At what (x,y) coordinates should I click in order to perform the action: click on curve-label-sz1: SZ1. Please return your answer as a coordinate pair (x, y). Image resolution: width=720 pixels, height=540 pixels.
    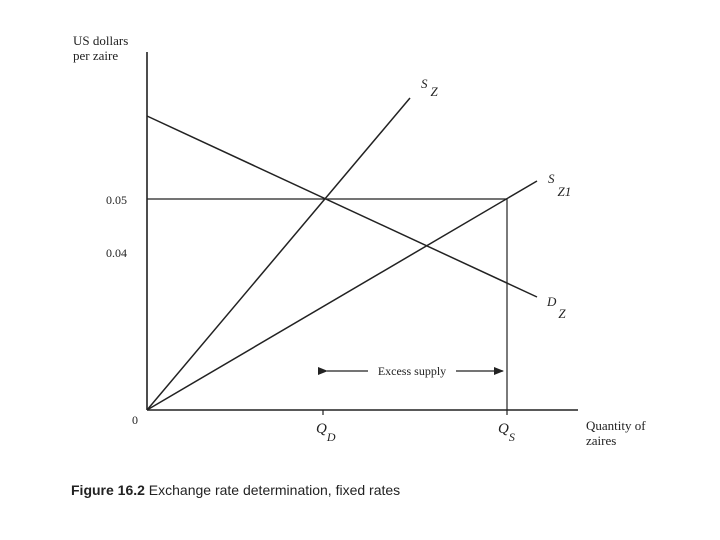
    Looking at the image, I should click on (559, 185).